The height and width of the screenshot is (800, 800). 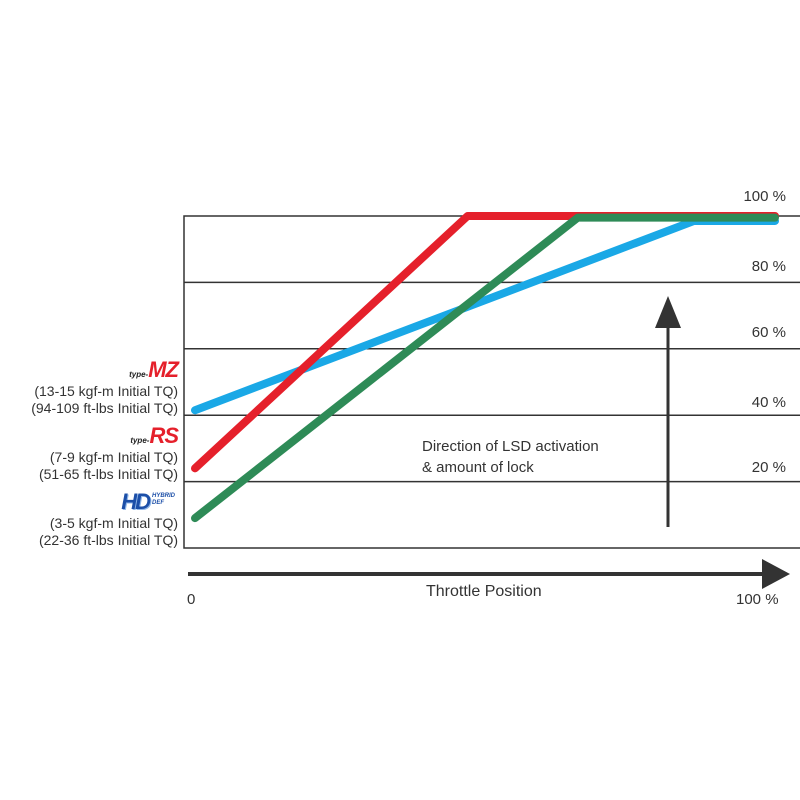 I want to click on lsd-arrow-head, so click(x=668, y=312).